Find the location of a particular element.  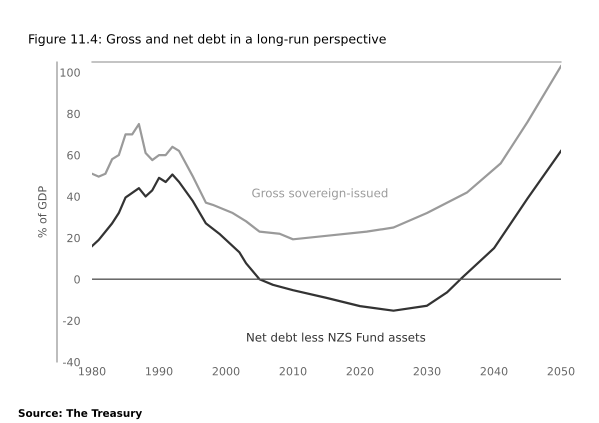

series-label: Gross sovereign-issued is located at coordinates (320, 194).